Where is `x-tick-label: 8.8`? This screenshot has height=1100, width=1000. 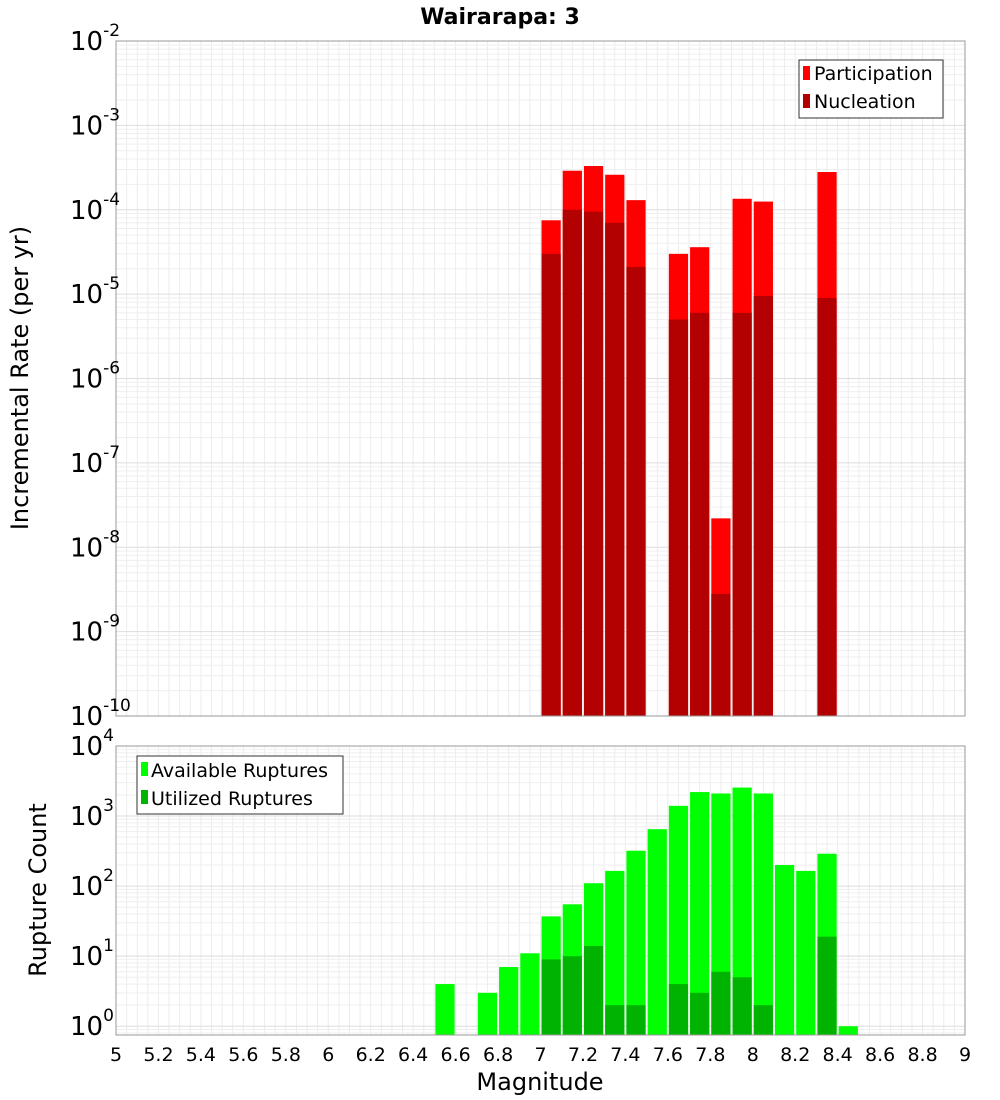 x-tick-label: 8.8 is located at coordinates (922, 1055).